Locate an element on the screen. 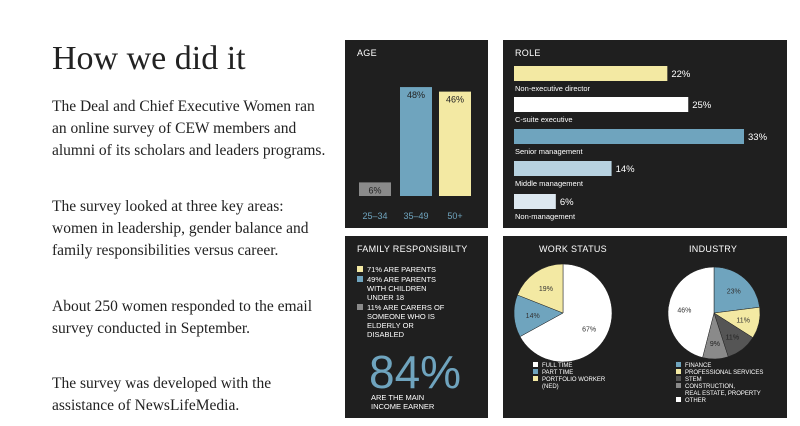 The height and width of the screenshot is (426, 800). work-legend-text: PART TIME is located at coordinates (557, 373).